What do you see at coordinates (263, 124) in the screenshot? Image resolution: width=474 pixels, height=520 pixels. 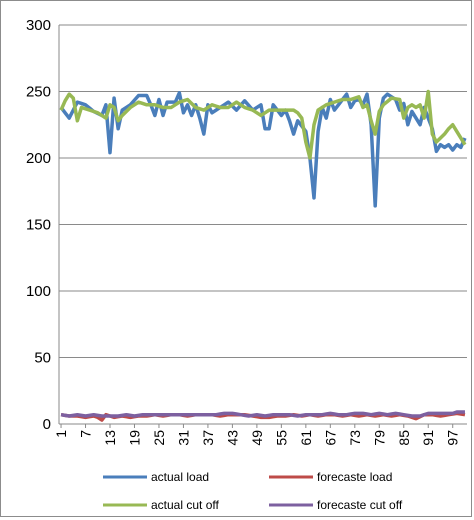 I see `series-line-actual-cut-off` at bounding box center [263, 124].